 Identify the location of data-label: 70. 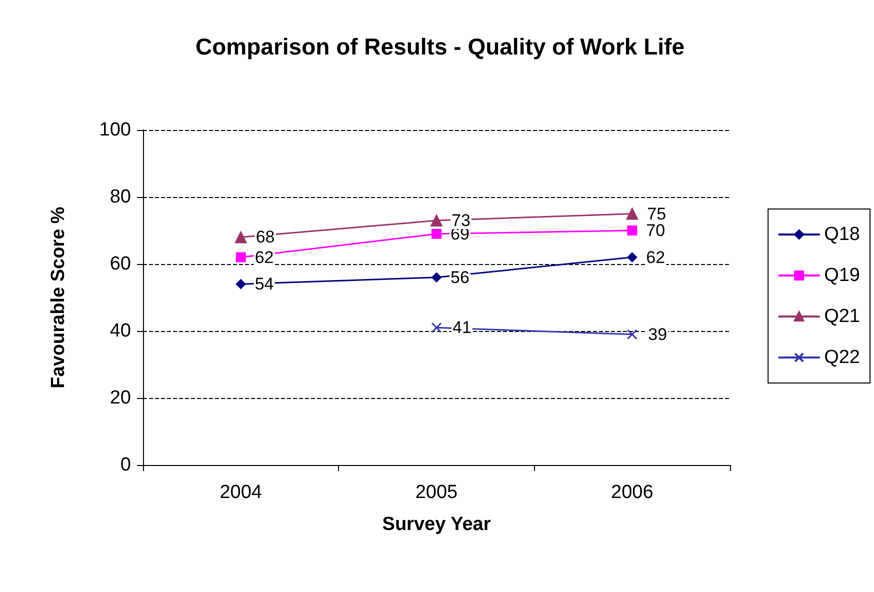
(656, 230).